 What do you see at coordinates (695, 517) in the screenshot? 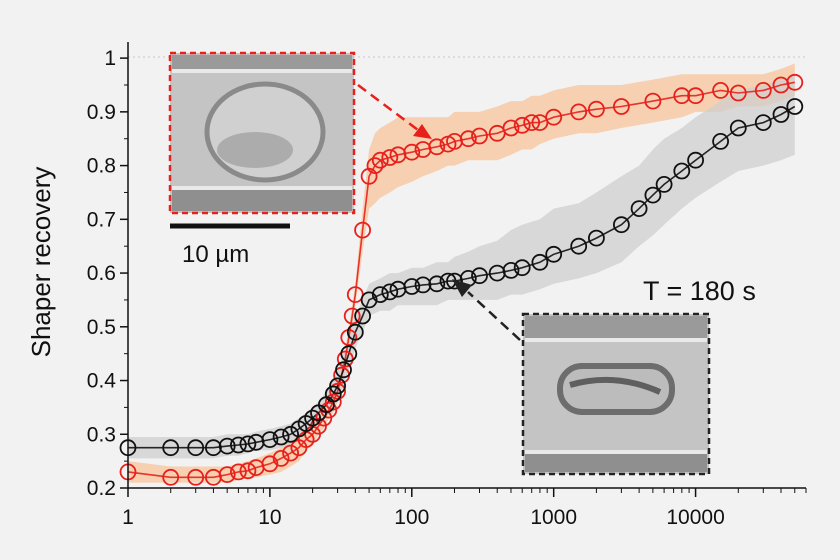
I see `x-tick-label: 10000` at bounding box center [695, 517].